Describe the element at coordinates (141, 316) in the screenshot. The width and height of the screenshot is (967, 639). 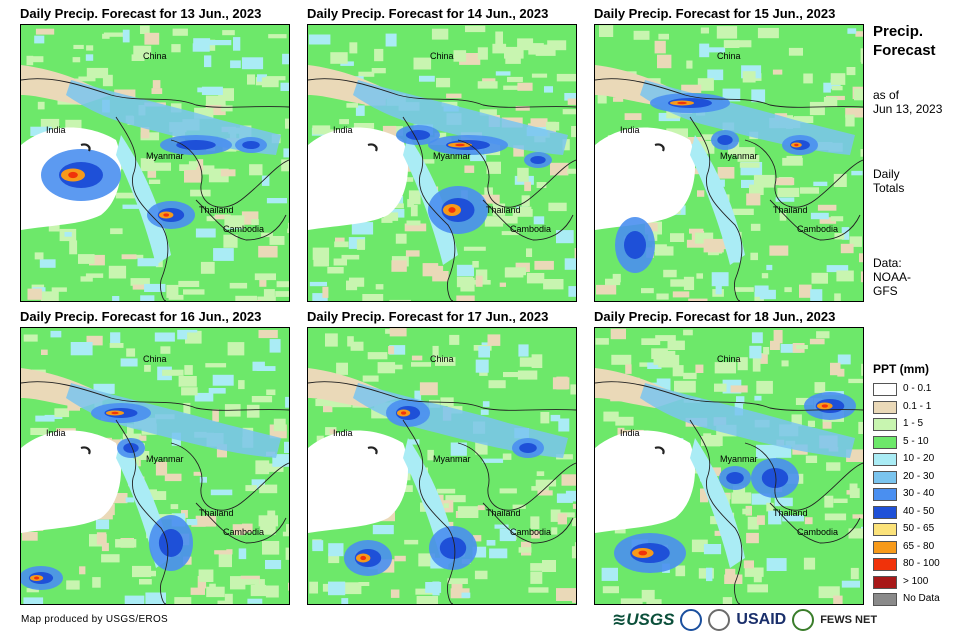
I see `panel-title: Daily Precip. Forecast for 16 Jun., 2023` at that location.